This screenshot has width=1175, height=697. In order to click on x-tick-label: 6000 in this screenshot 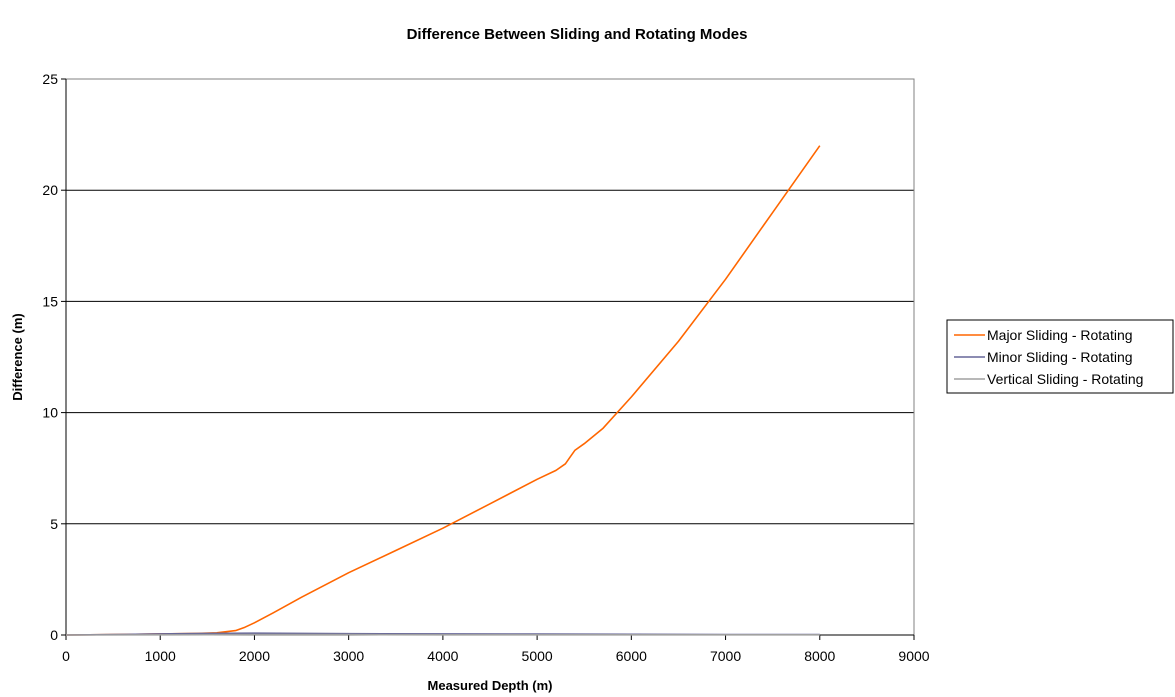, I will do `click(631, 656)`.